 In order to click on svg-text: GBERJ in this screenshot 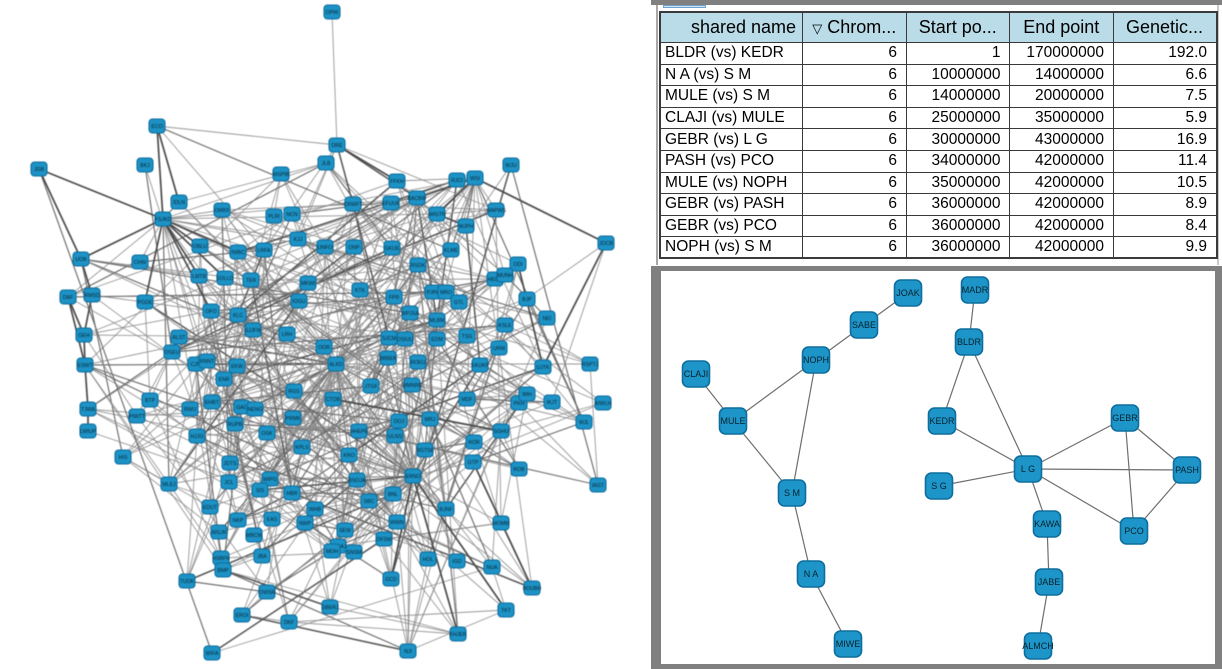, I will do `click(330, 608)`.